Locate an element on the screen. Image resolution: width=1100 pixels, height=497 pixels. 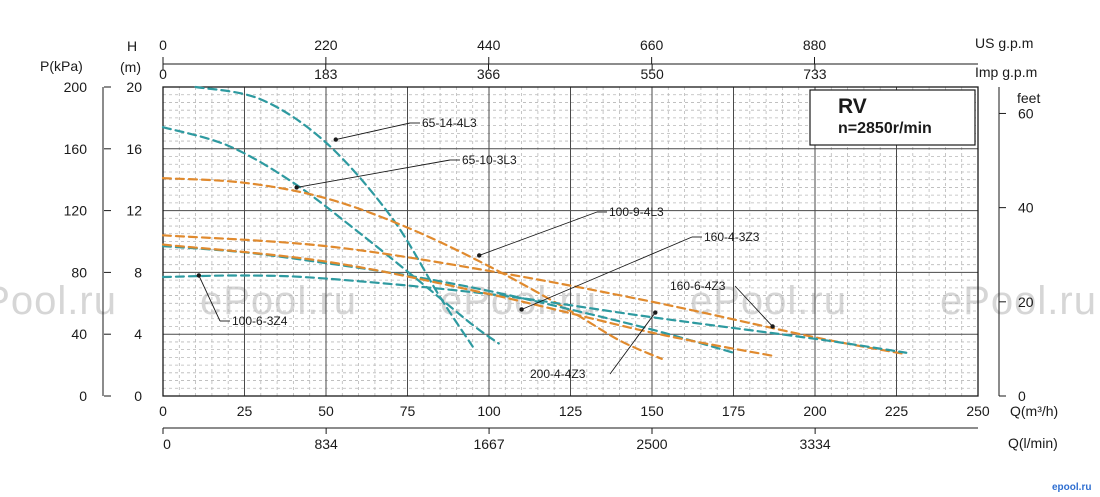
annotation-label: 100-6-3Z4 is located at coordinates (260, 321).